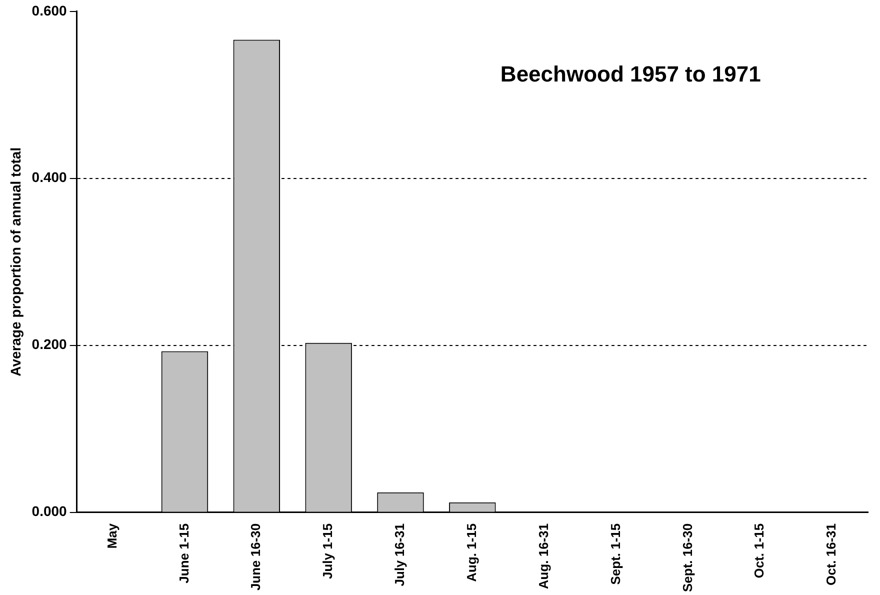 The width and height of the screenshot is (880, 595). Describe the element at coordinates (112, 535) in the screenshot. I see `x-tick-label: May` at that location.